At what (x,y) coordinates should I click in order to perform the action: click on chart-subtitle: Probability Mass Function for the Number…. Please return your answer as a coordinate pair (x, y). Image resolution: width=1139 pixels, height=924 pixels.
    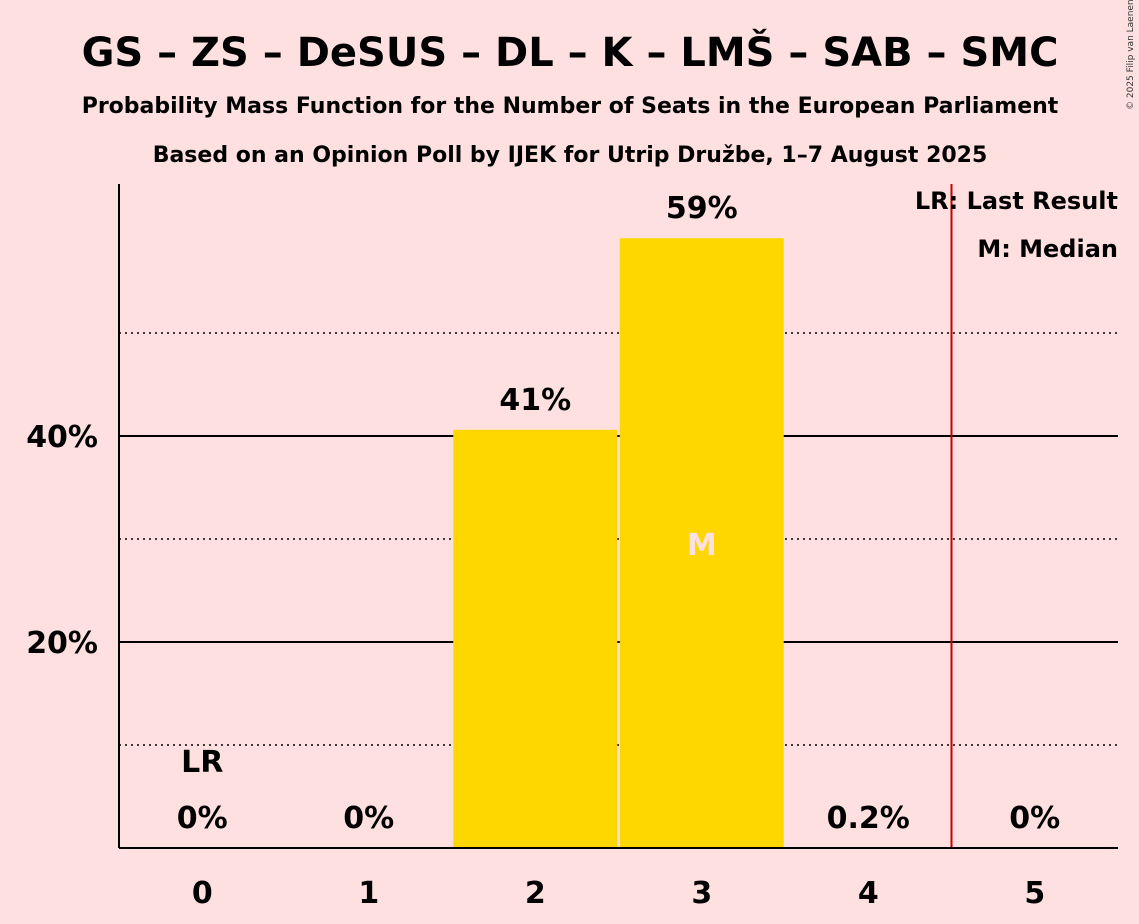
    Looking at the image, I should click on (570, 106).